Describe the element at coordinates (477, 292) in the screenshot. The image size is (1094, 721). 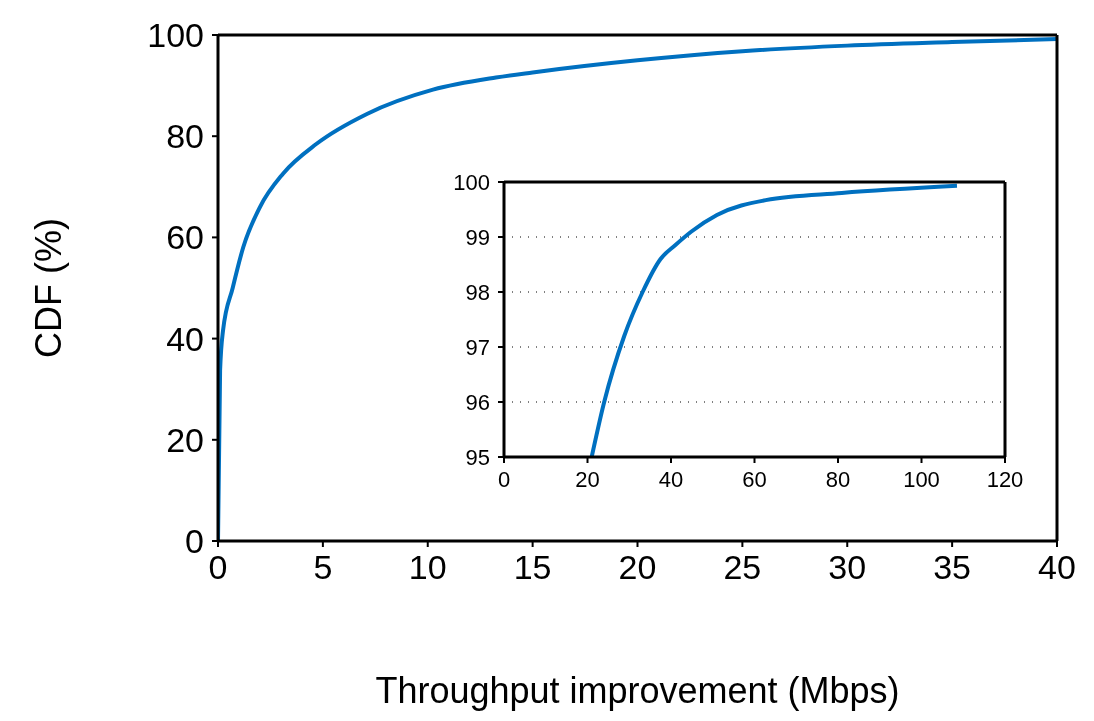
I see `y-tick-label: 98` at that location.